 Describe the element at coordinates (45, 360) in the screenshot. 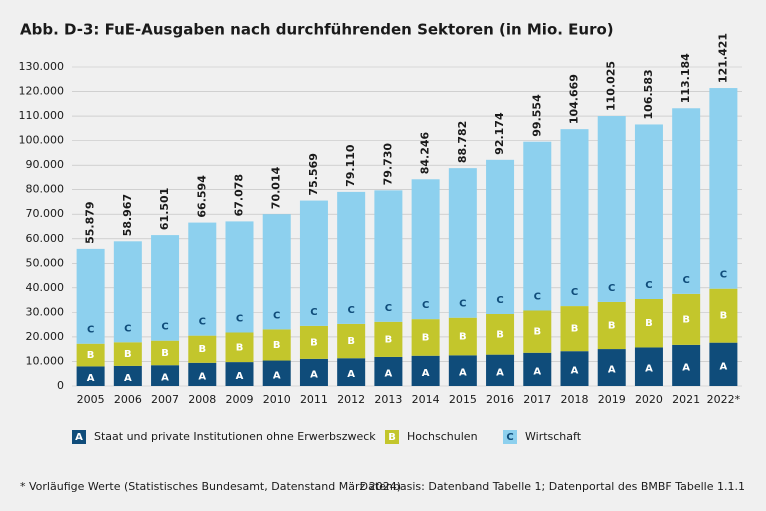

I see `y-tick-label: 10.000` at that location.